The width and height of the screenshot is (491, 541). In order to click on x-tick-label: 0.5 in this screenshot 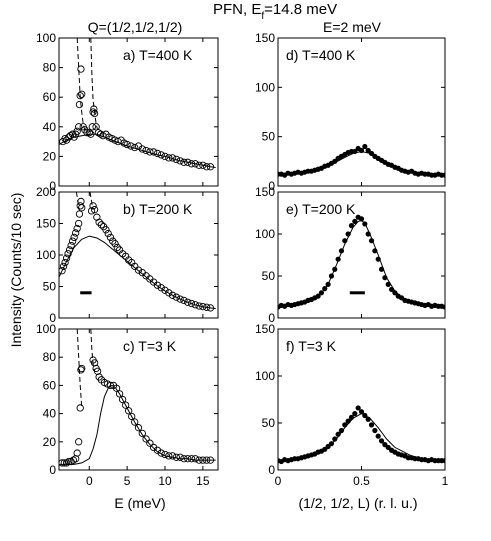, I will do `click(361, 481)`.